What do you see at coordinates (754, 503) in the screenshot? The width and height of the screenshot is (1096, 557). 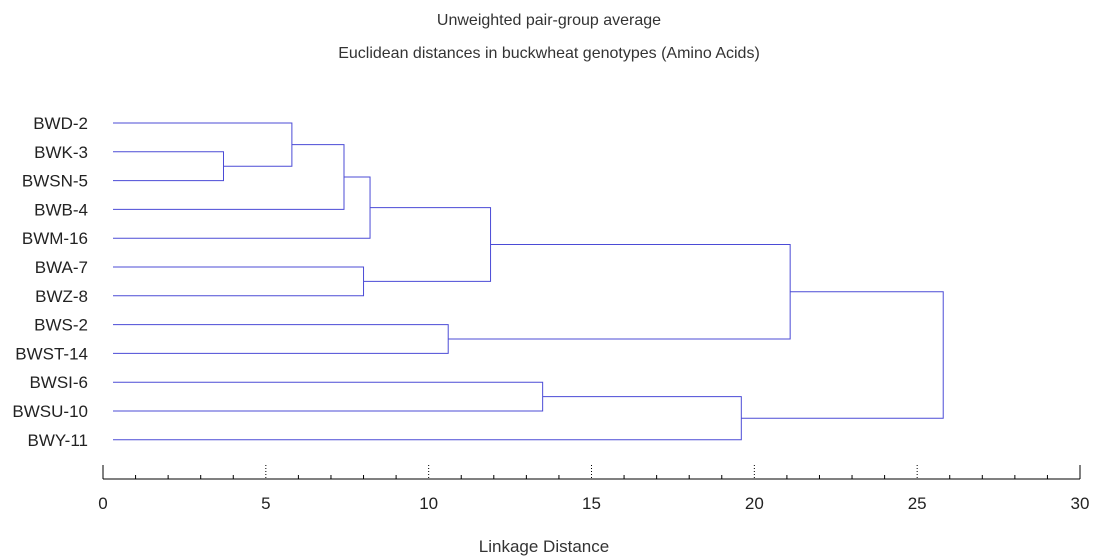 I see `x-tick-label: 20` at bounding box center [754, 503].